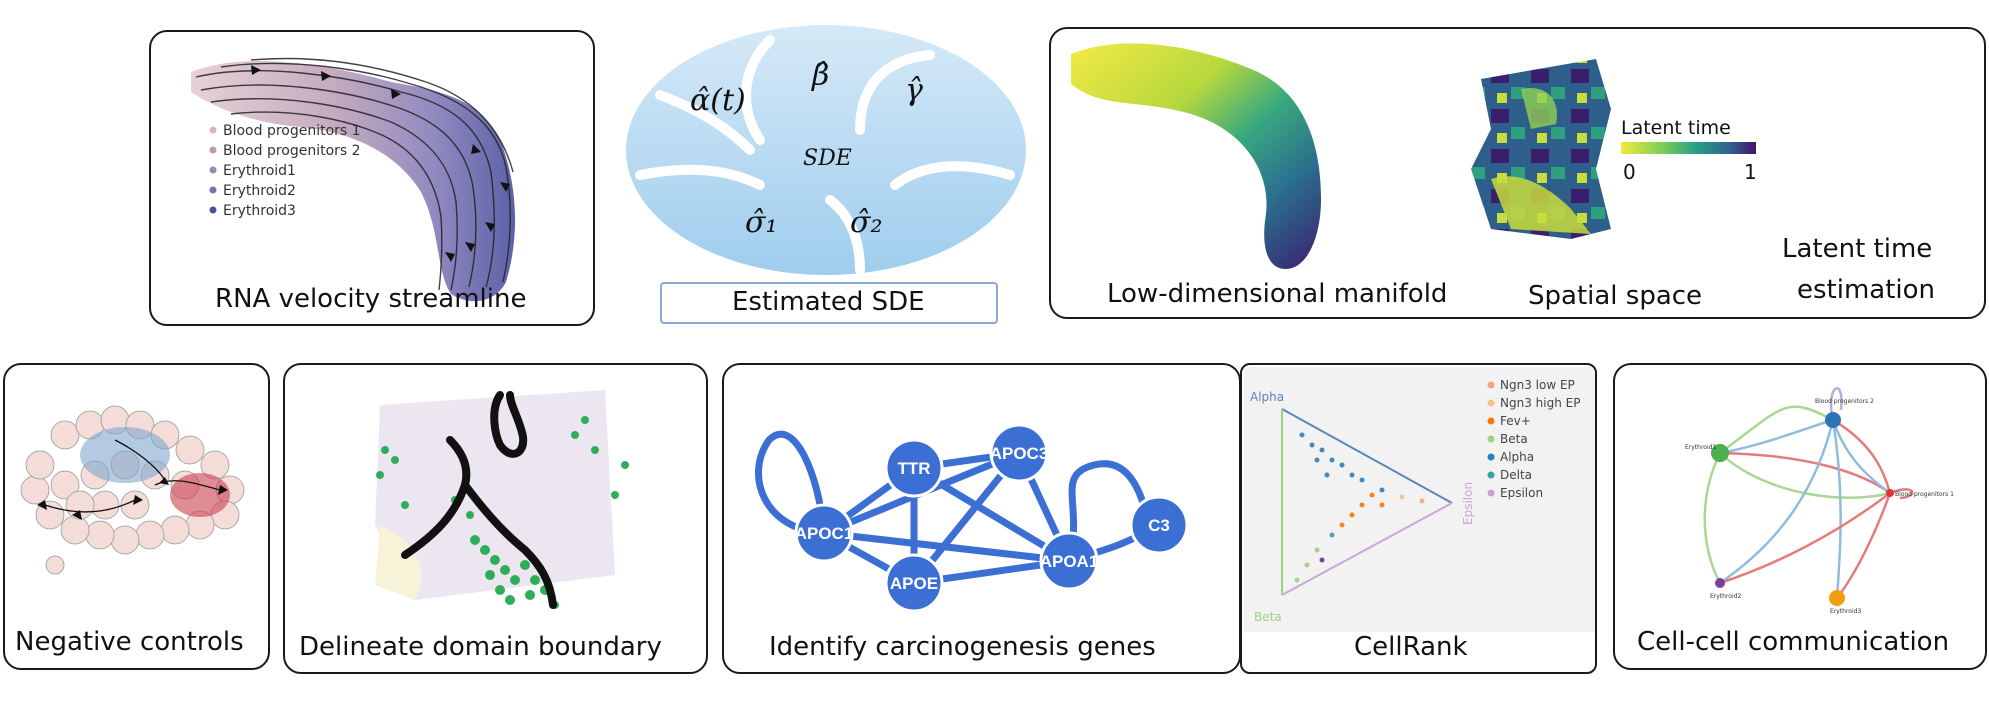 The image size is (1989, 704). What do you see at coordinates (1540, 403) in the screenshot?
I see `legend-item-label: Ngn3 high EP` at bounding box center [1540, 403].